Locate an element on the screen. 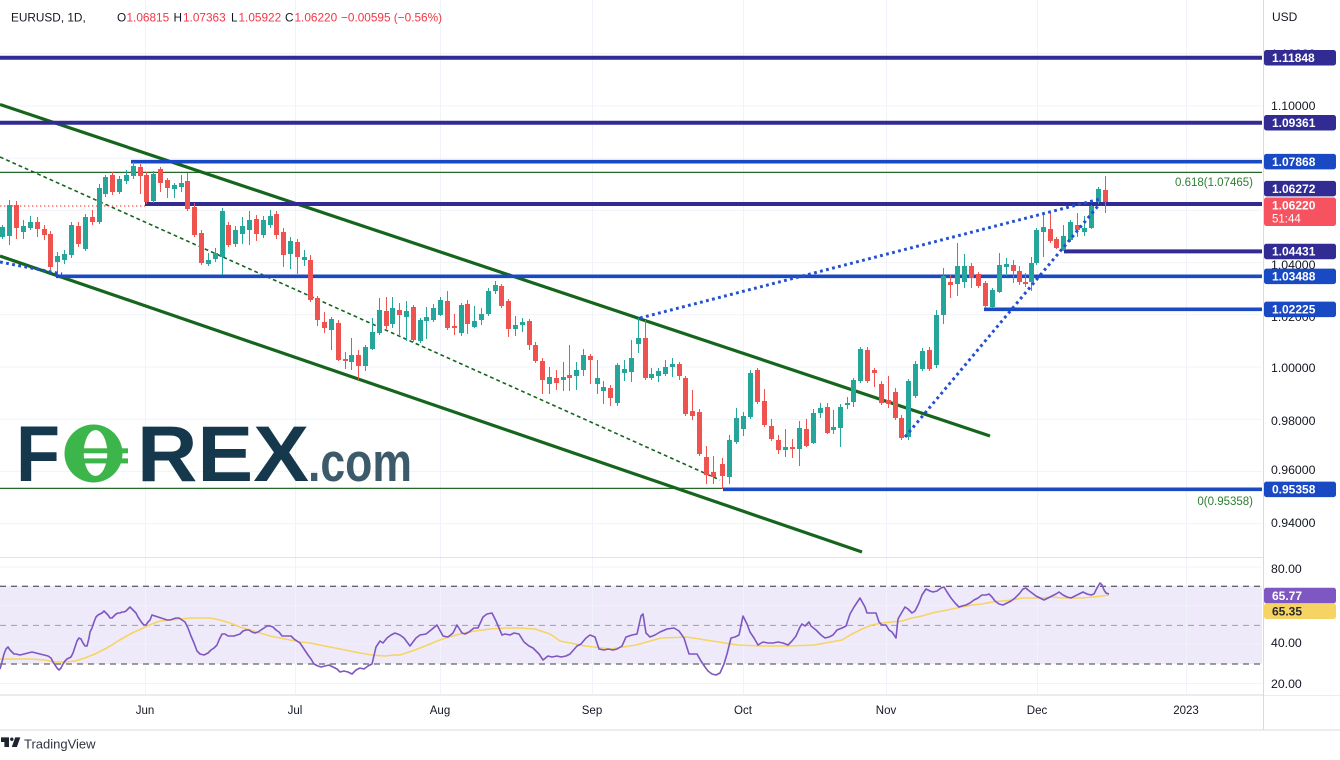  svg-text: 1.11848 is located at coordinates (1293, 58).